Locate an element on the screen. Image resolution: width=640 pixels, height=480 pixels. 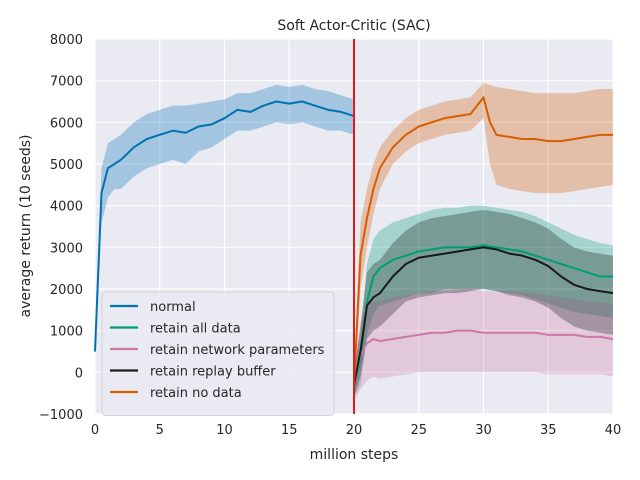
x-tick-label: 35 is located at coordinates (548, 430).